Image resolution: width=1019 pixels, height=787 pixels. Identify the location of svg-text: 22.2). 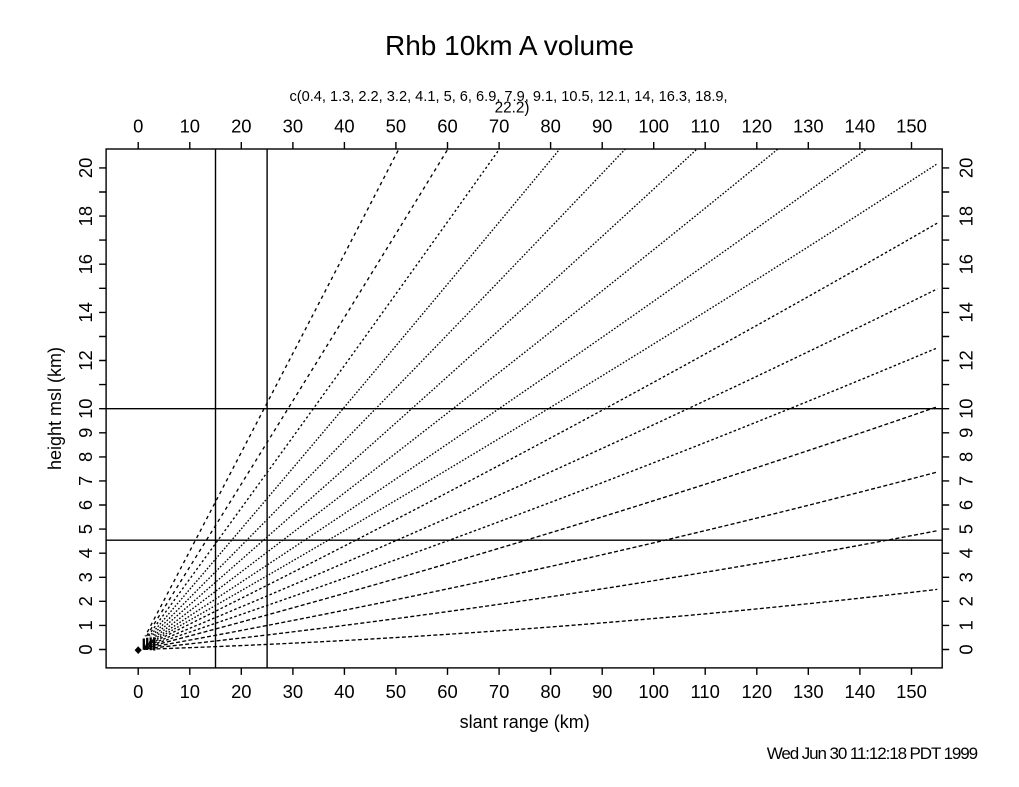
(512, 108).